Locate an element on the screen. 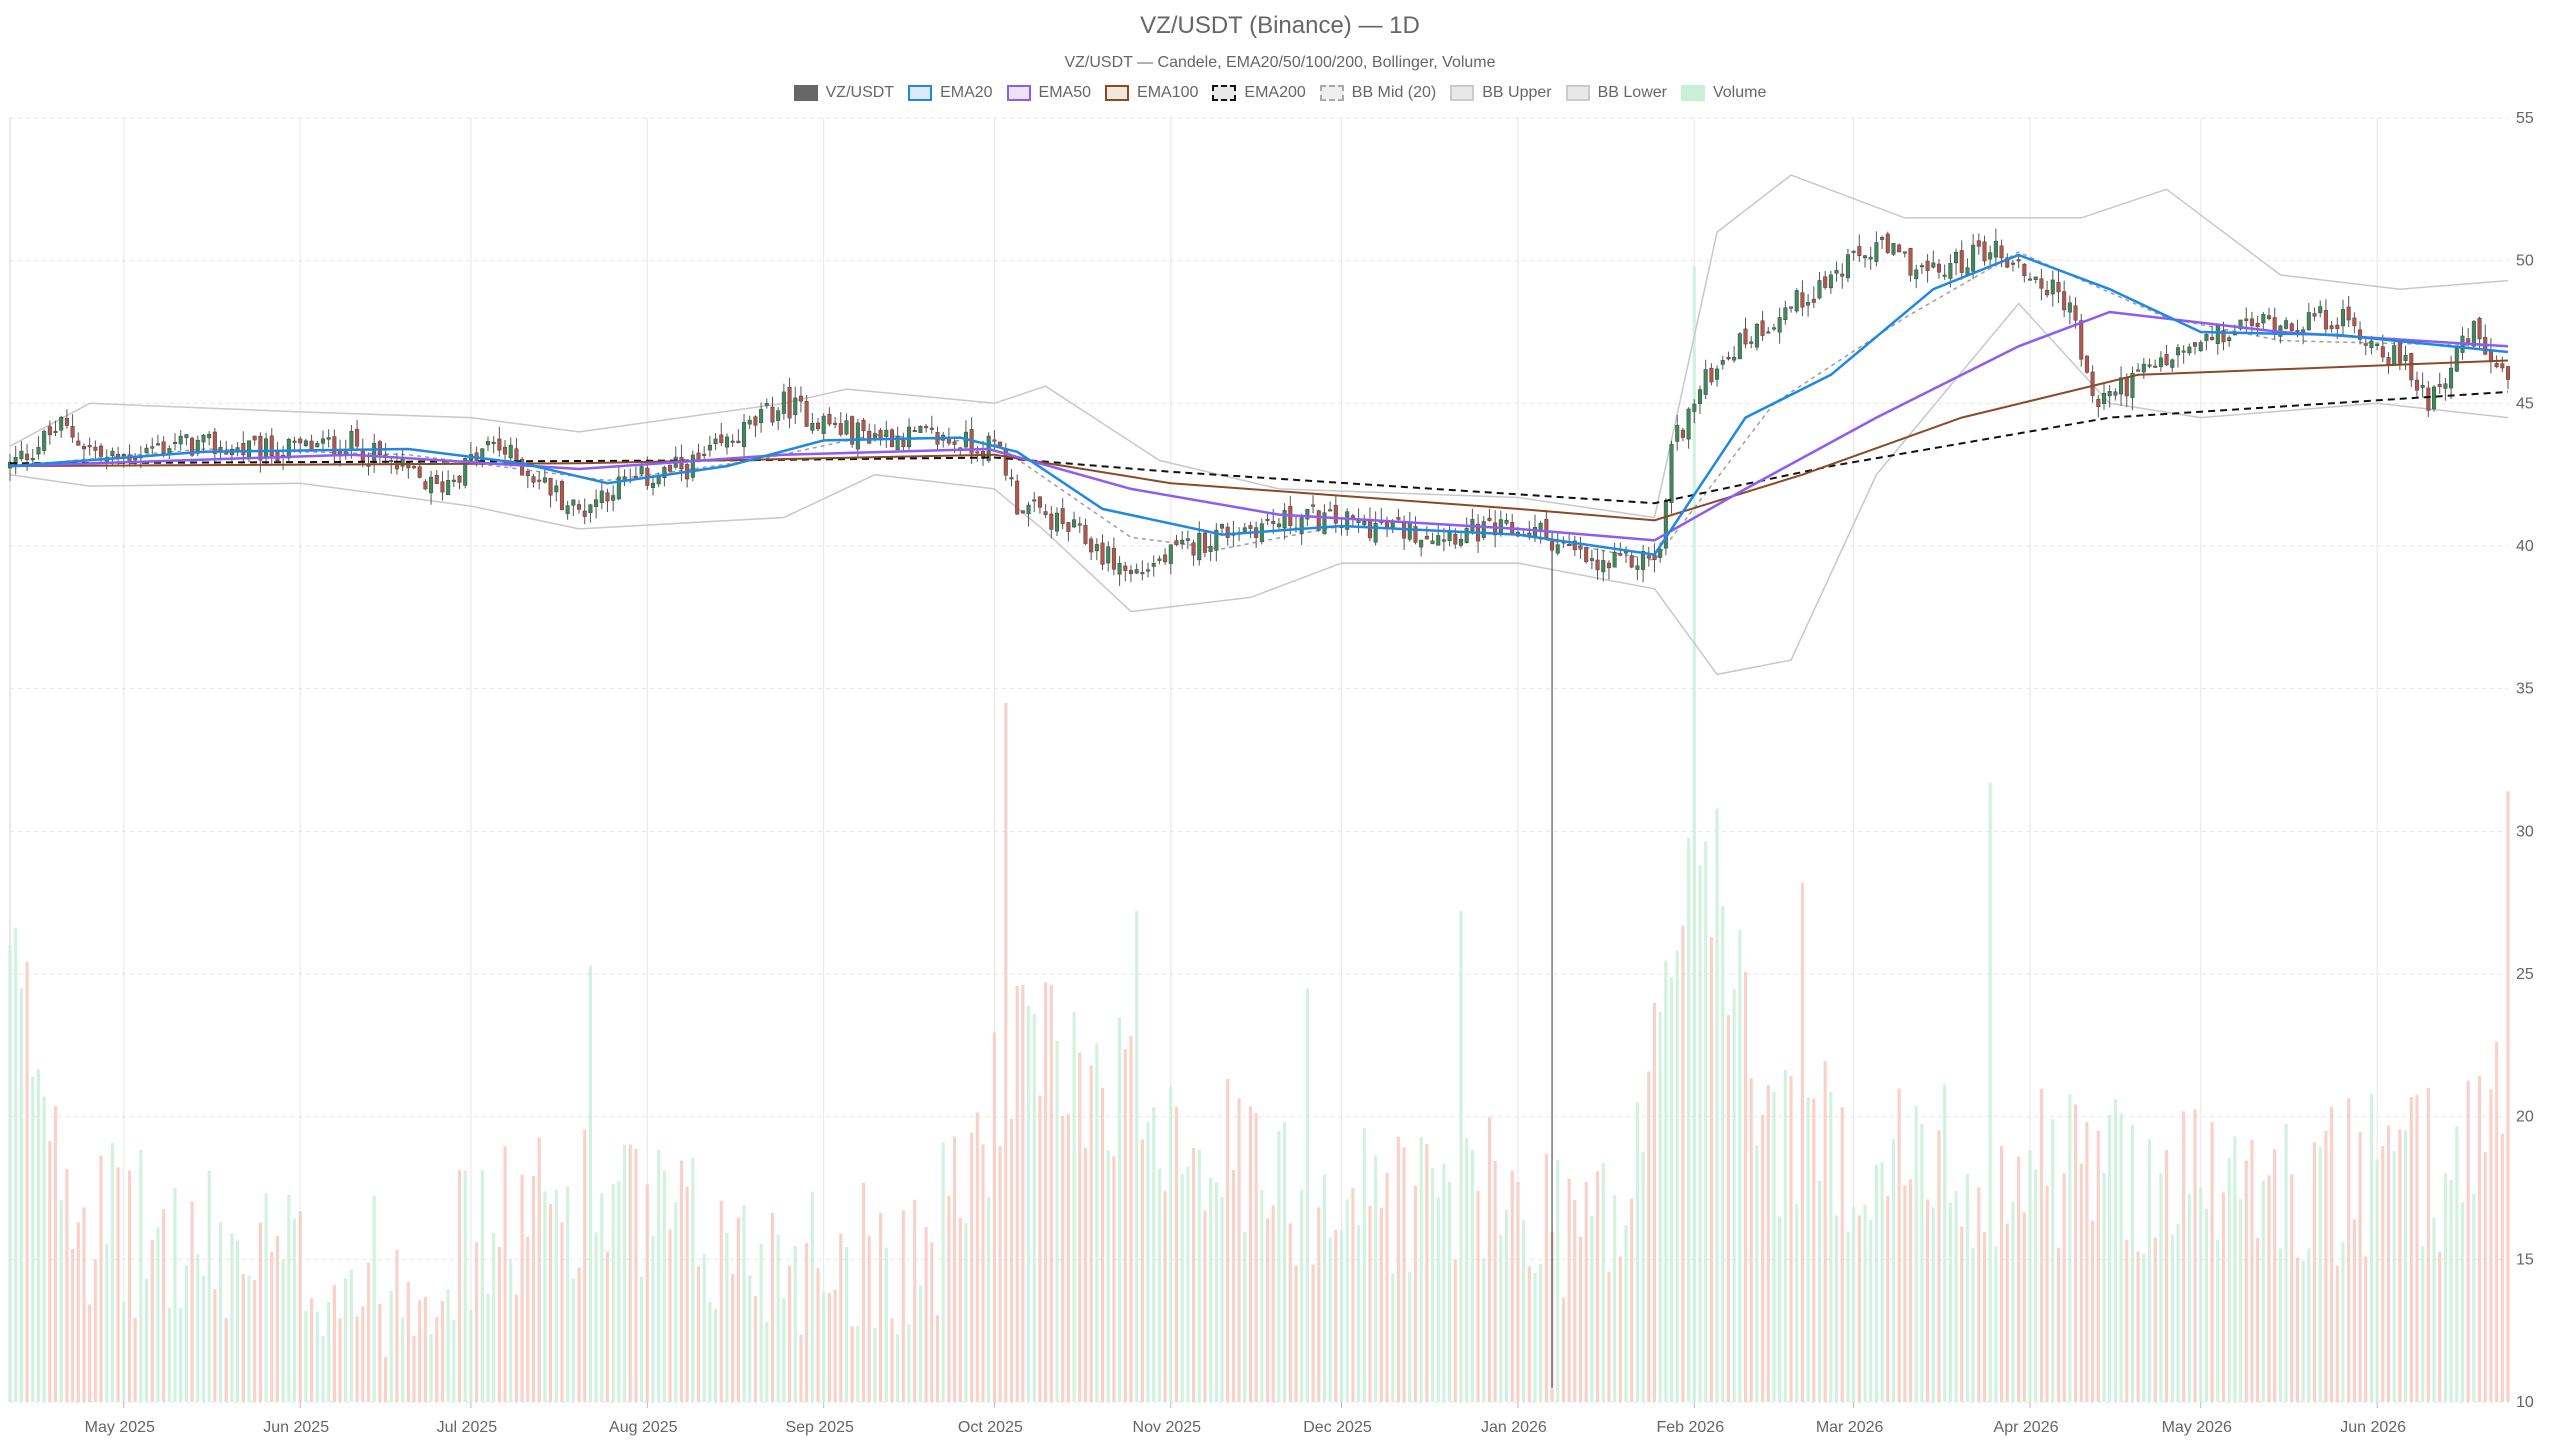  legend-item: EMA20 is located at coordinates (950, 93).